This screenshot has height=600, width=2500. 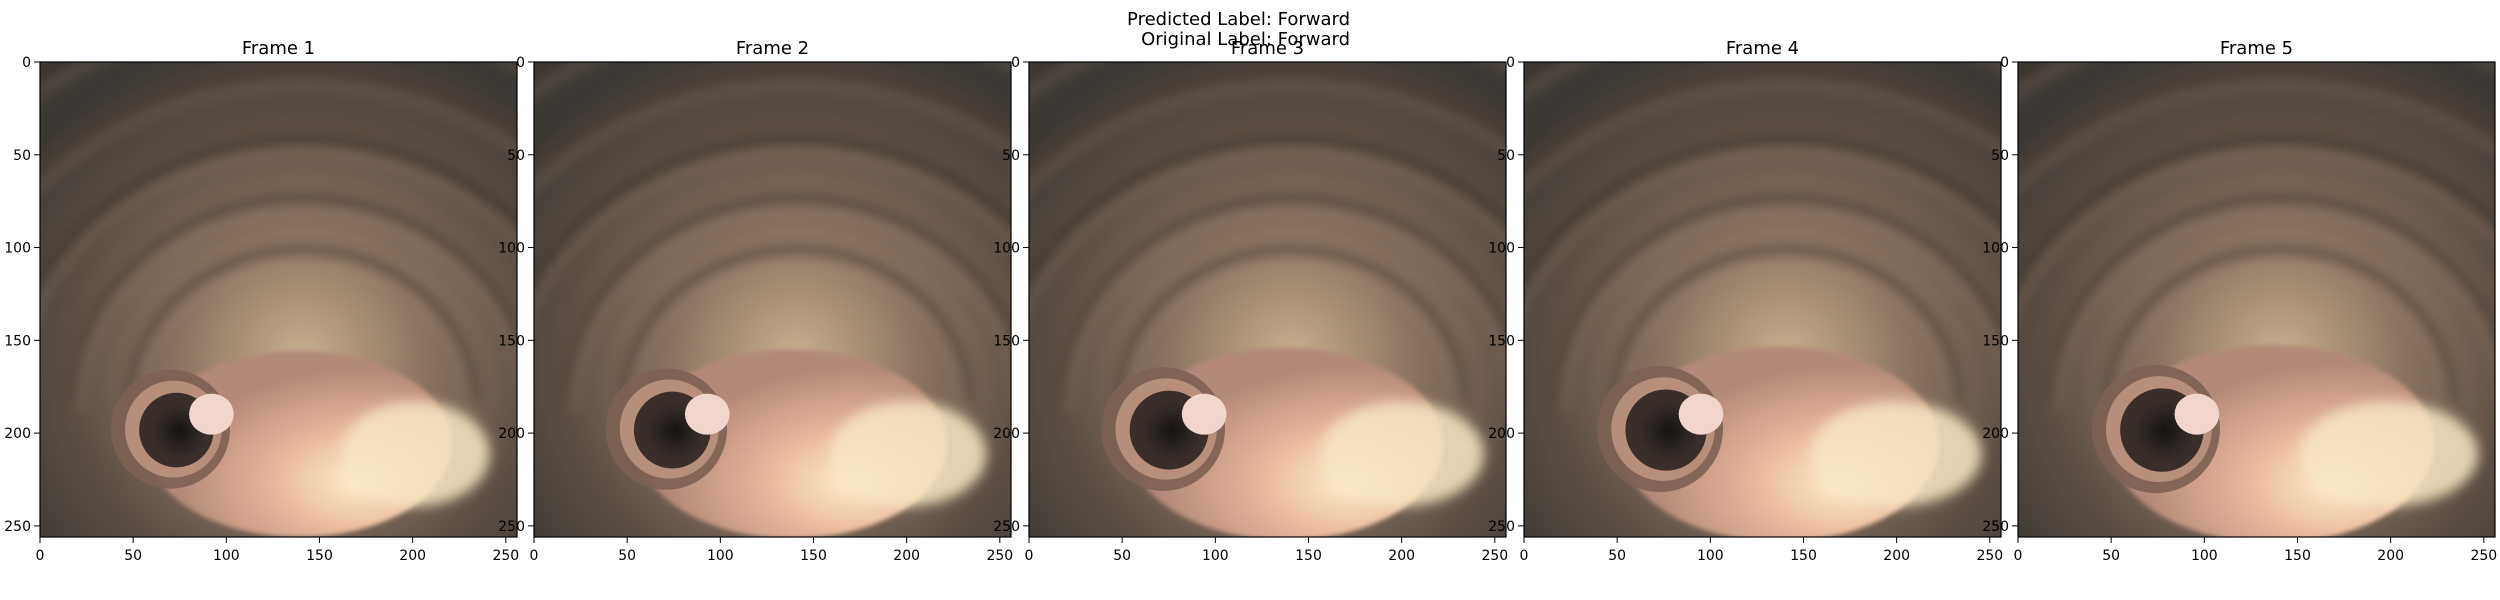 I want to click on frame-title-1: Frame 1, so click(x=278, y=48).